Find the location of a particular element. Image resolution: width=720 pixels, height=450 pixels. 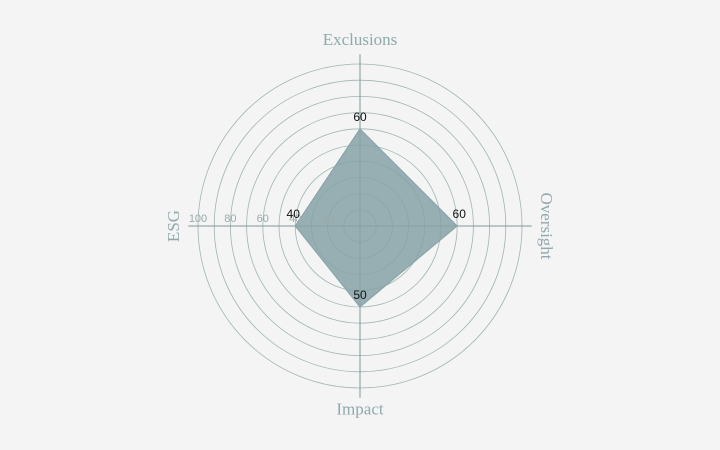

axis-label: Impact is located at coordinates (359, 409).